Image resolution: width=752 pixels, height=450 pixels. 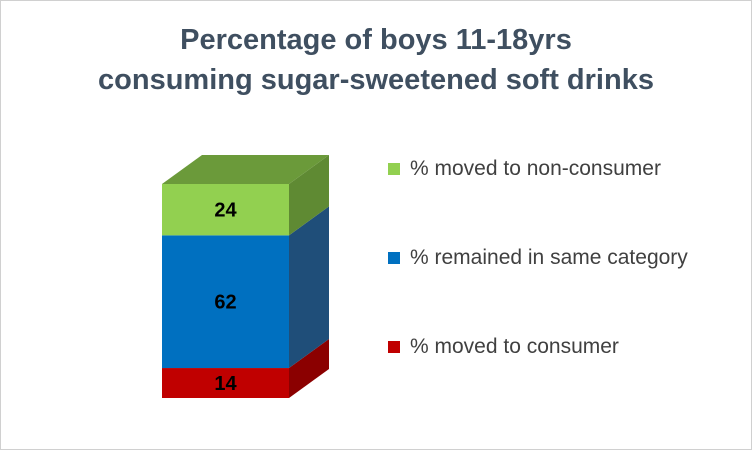 I want to click on bar-top-non-consumer, so click(x=245, y=169).